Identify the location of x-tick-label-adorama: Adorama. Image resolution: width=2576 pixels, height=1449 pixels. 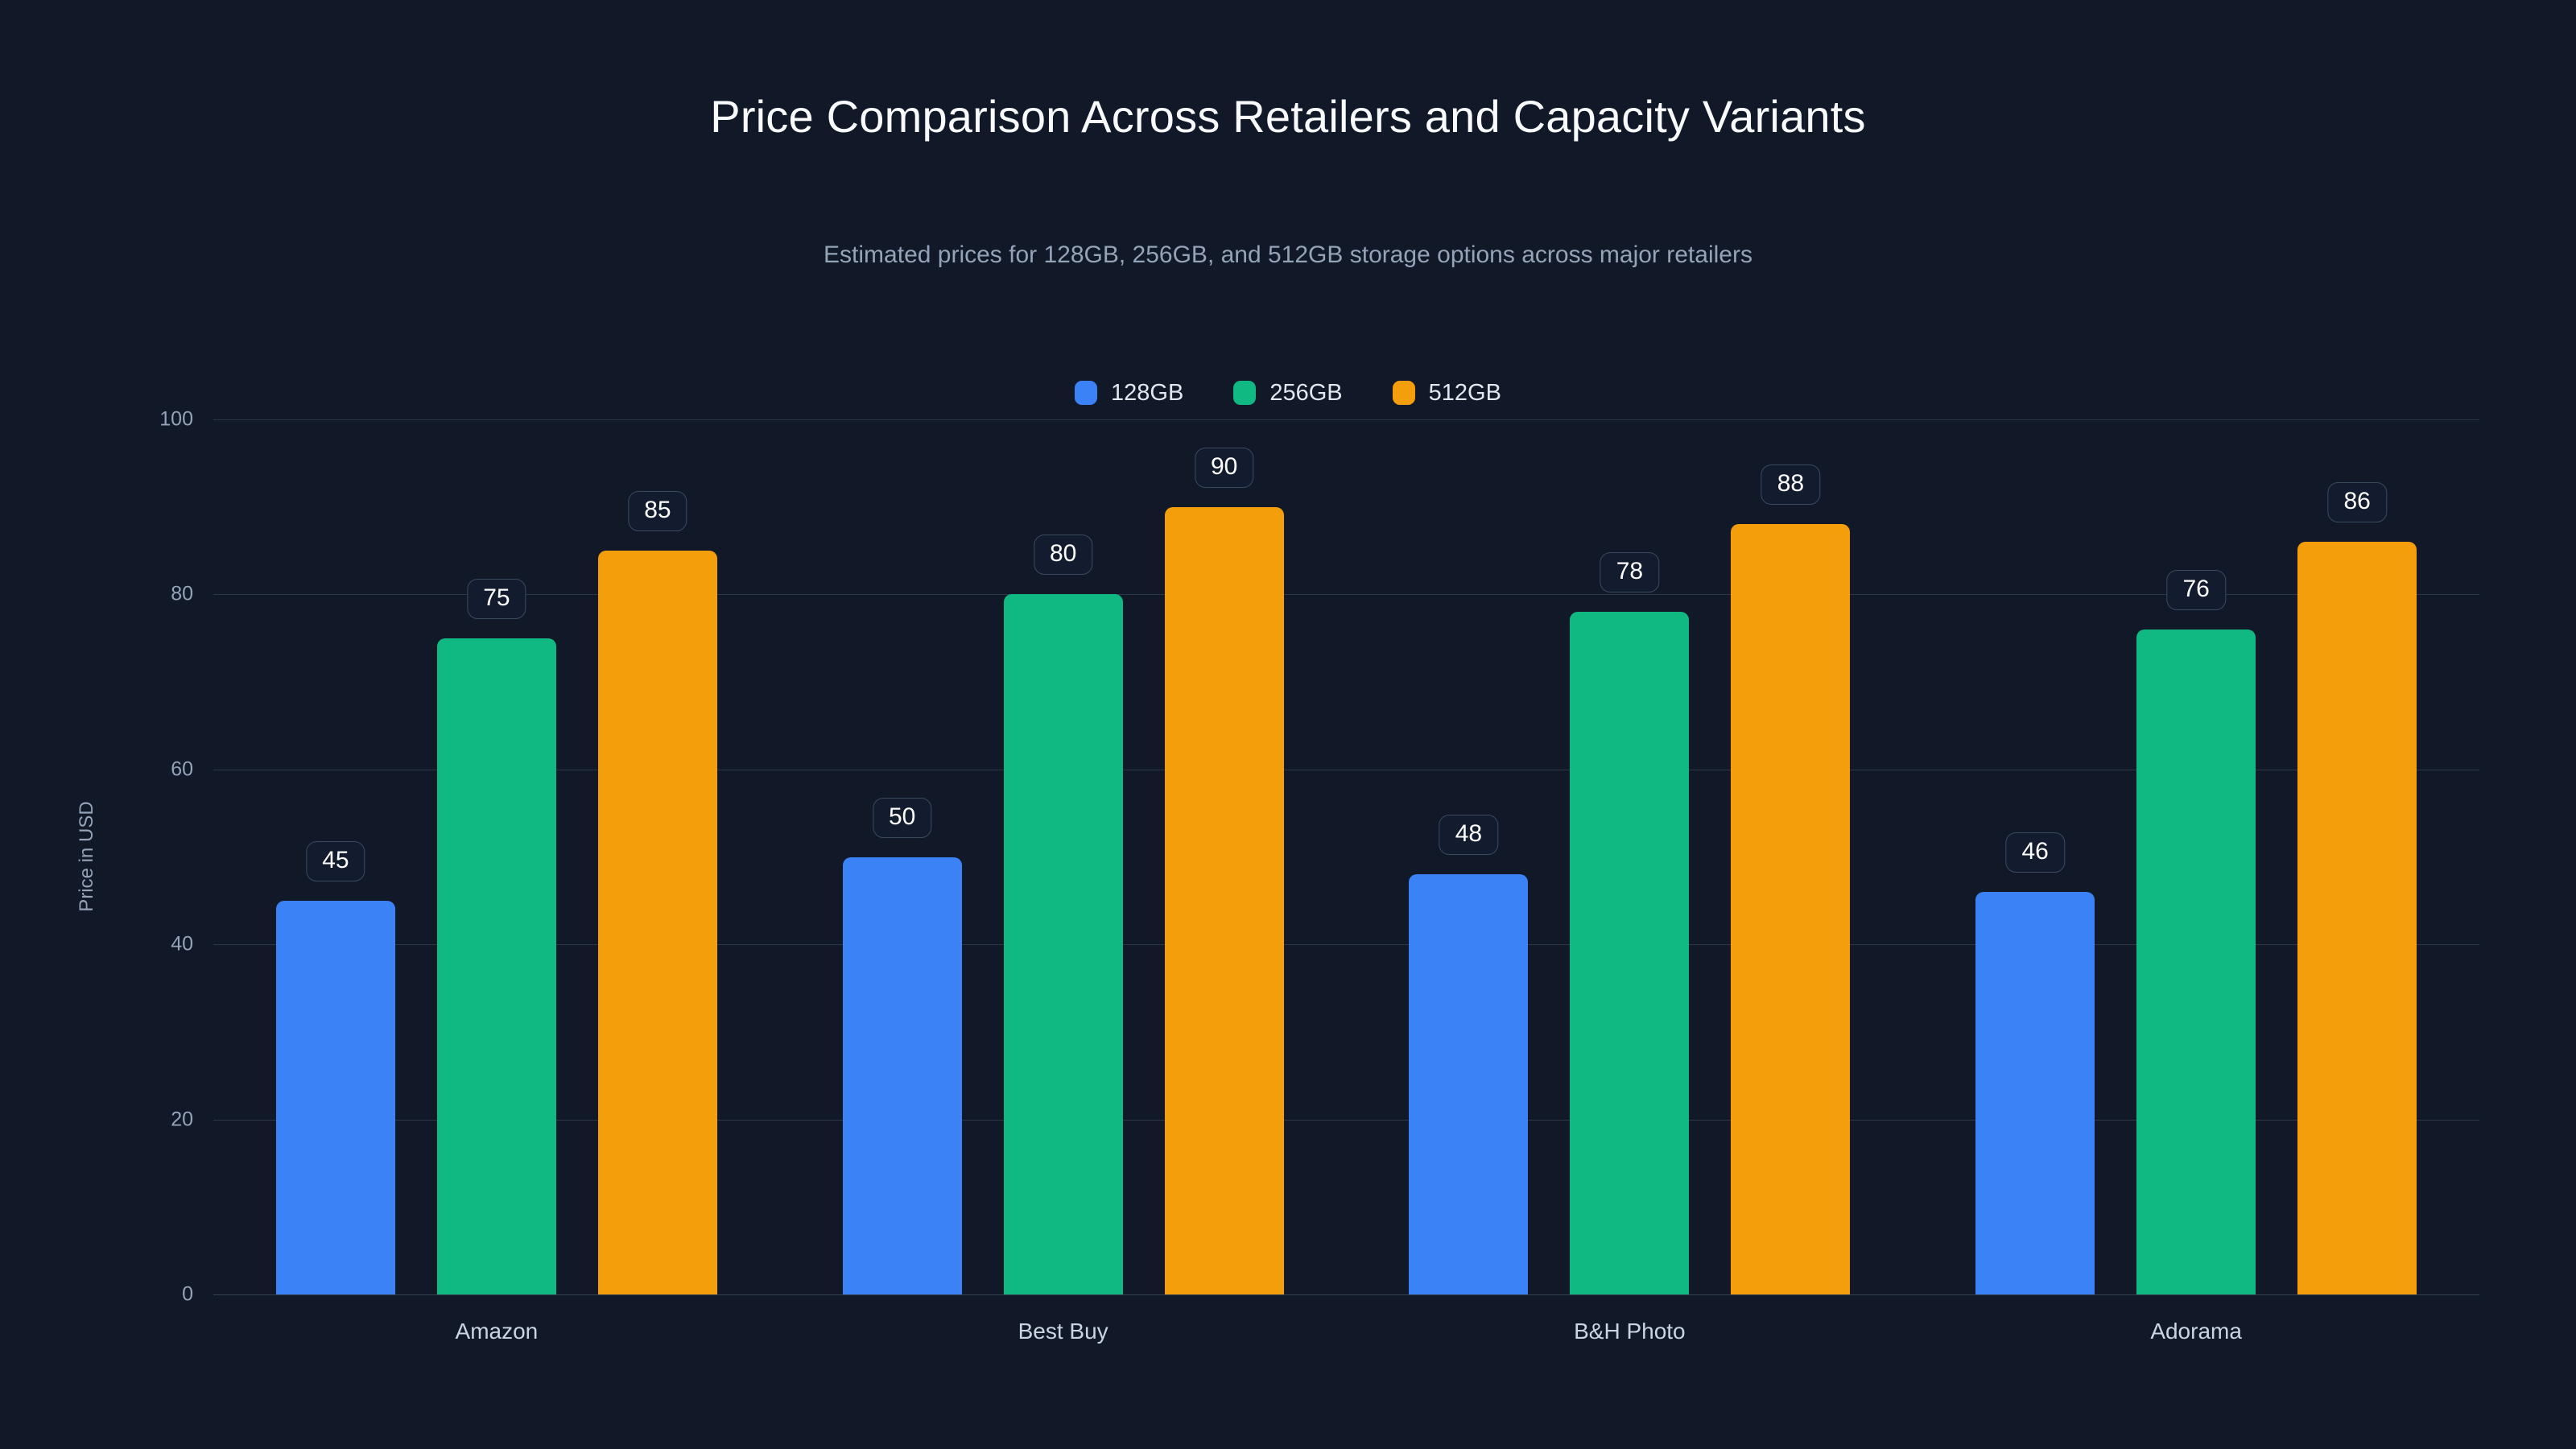
(2196, 1331).